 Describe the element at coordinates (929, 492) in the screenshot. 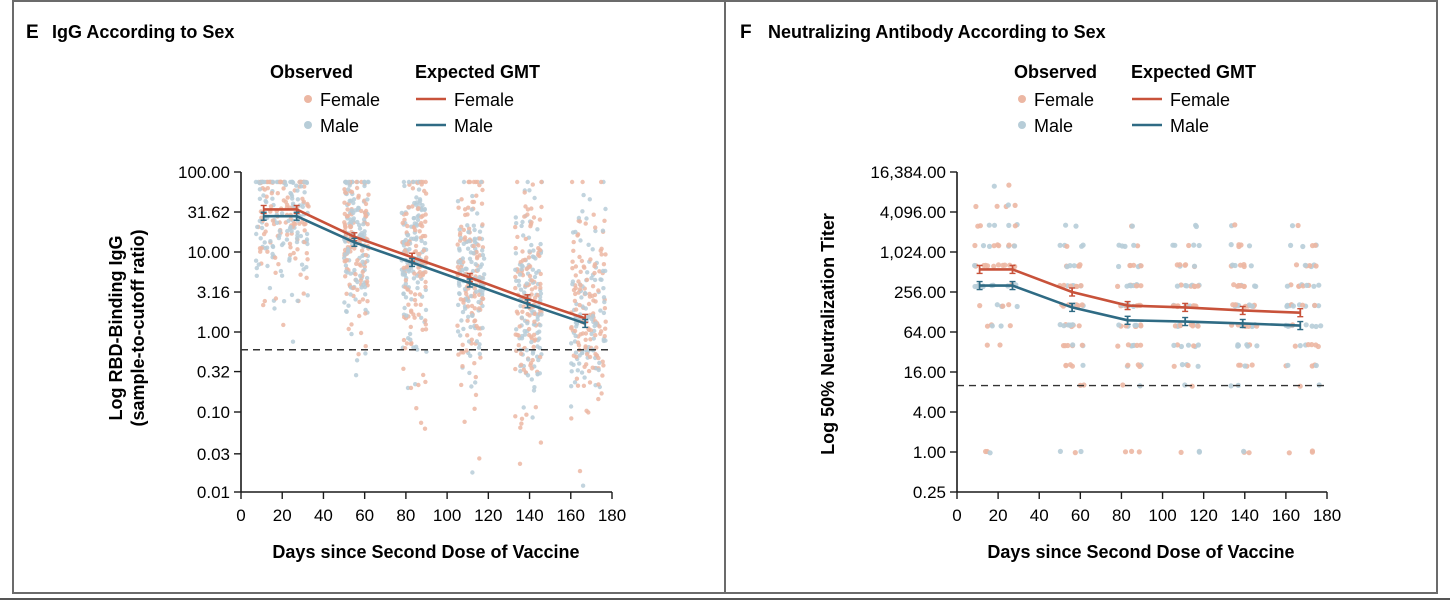

I see `panel-f-y-tick-label: 0.25` at that location.